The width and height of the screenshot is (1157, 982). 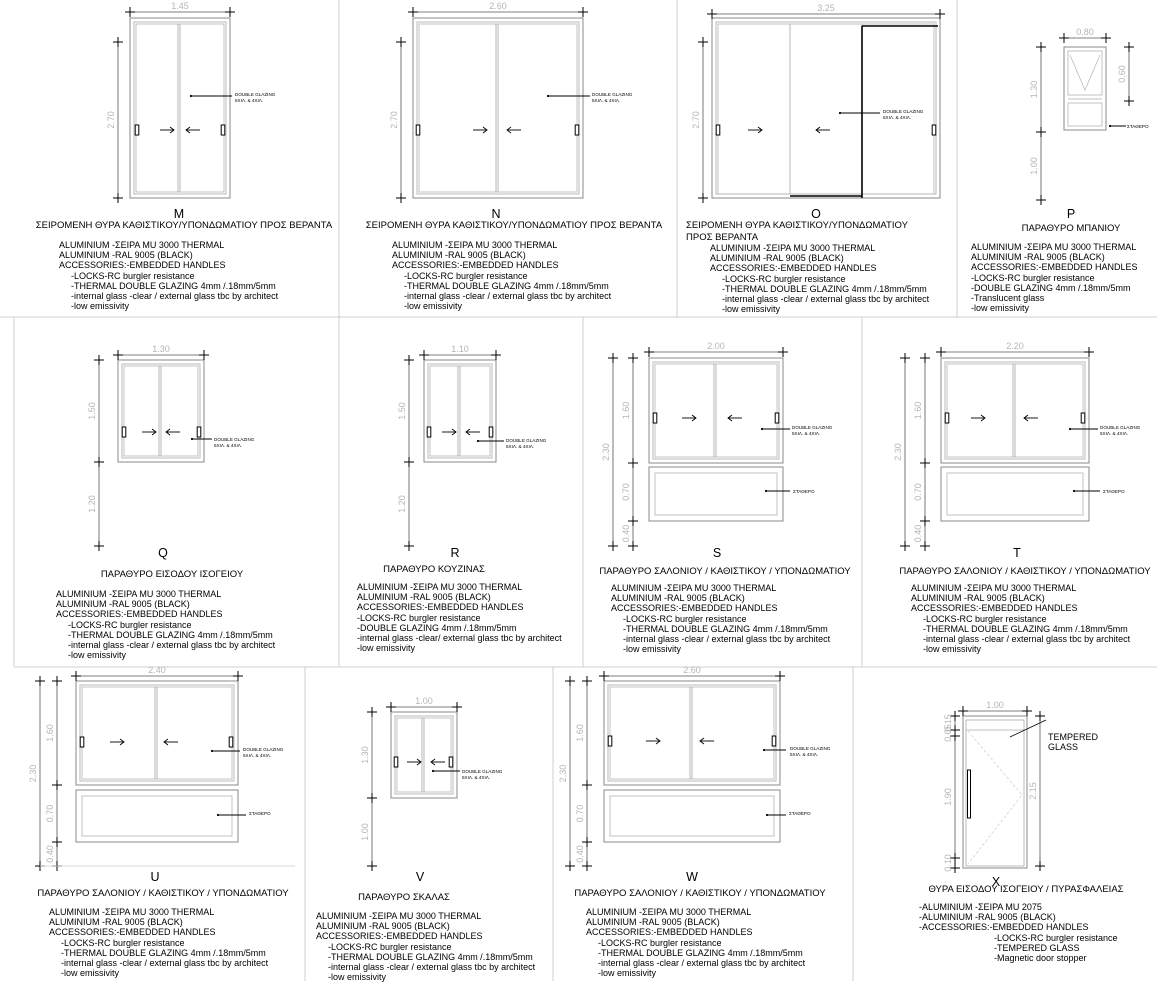 What do you see at coordinates (1070, 429) in the screenshot?
I see `leader-dot` at bounding box center [1070, 429].